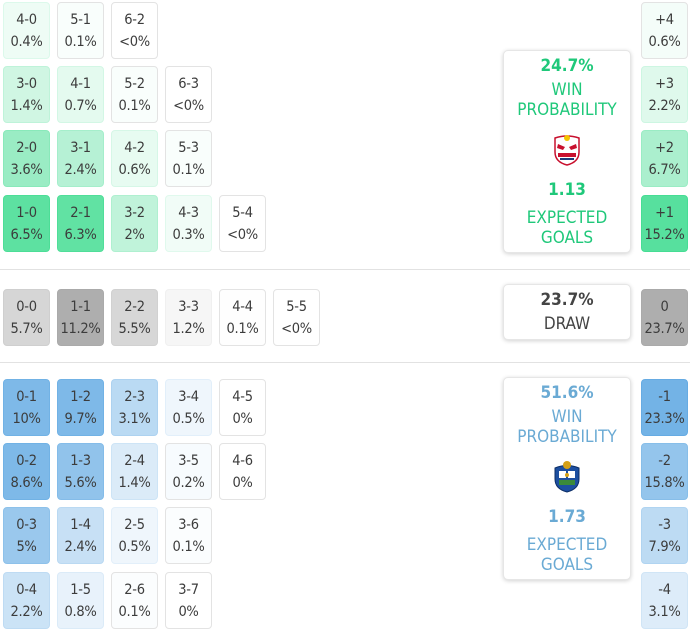 This screenshot has height=634, width=690. What do you see at coordinates (188, 524) in the screenshot?
I see `scoreline-label: 3-6` at bounding box center [188, 524].